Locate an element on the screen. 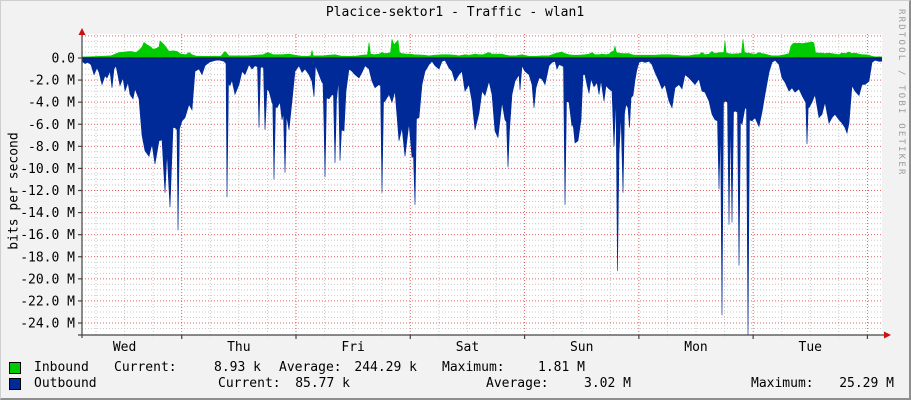  x-tick-label: Wed is located at coordinates (124, 347).